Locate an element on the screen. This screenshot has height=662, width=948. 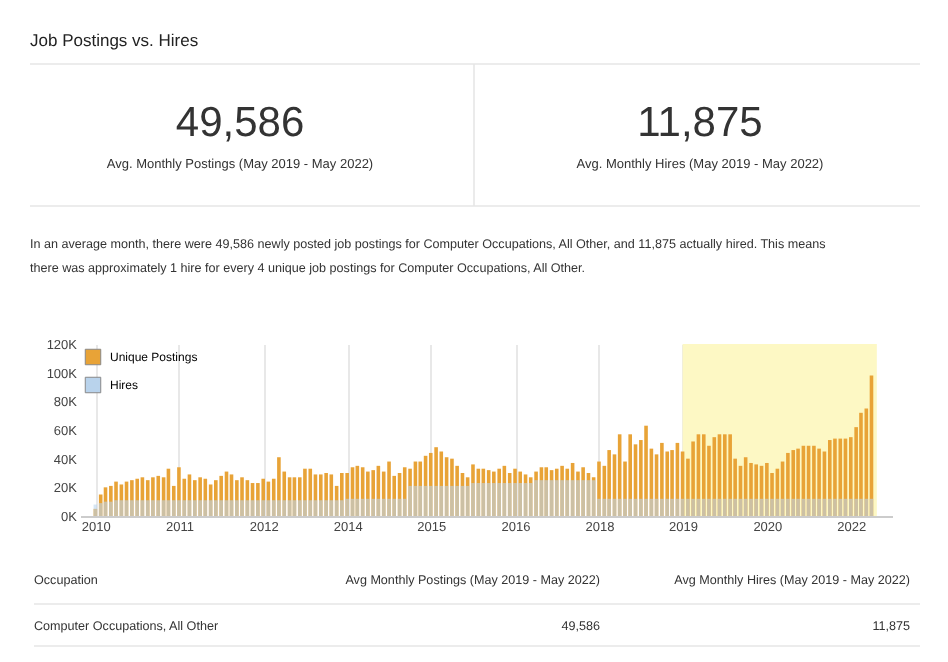
chart-title: Job Postings vs. Hires is located at coordinates (114, 40).